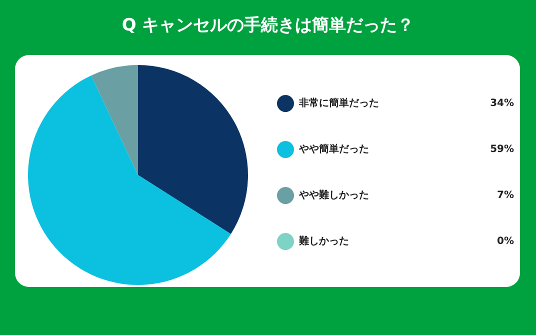  Describe the element at coordinates (338, 103) in the screenshot. I see `legend-label: 非常に簡単だった` at that location.